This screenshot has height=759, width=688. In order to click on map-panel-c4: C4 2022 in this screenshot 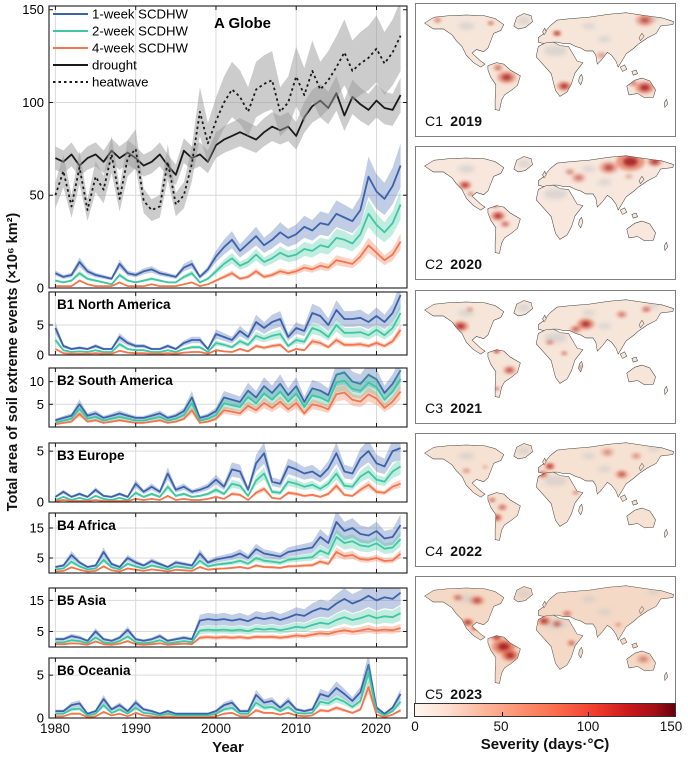, I will do `click(545, 500)`.